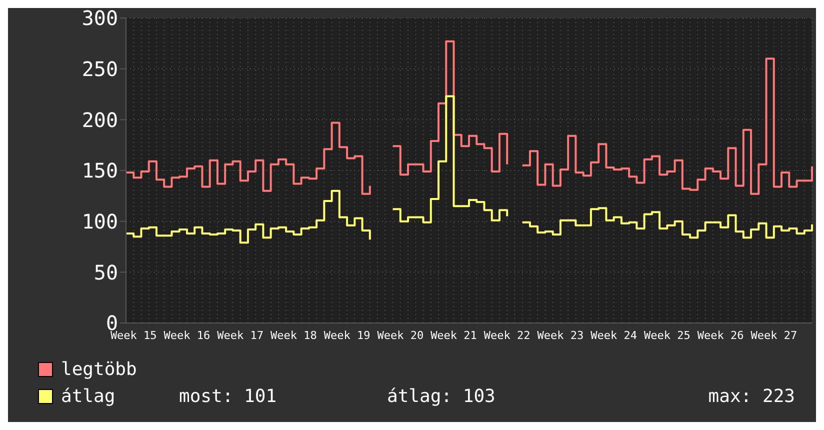  Describe the element at coordinates (100, 170) in the screenshot. I see `y-tick-label: 150` at that location.